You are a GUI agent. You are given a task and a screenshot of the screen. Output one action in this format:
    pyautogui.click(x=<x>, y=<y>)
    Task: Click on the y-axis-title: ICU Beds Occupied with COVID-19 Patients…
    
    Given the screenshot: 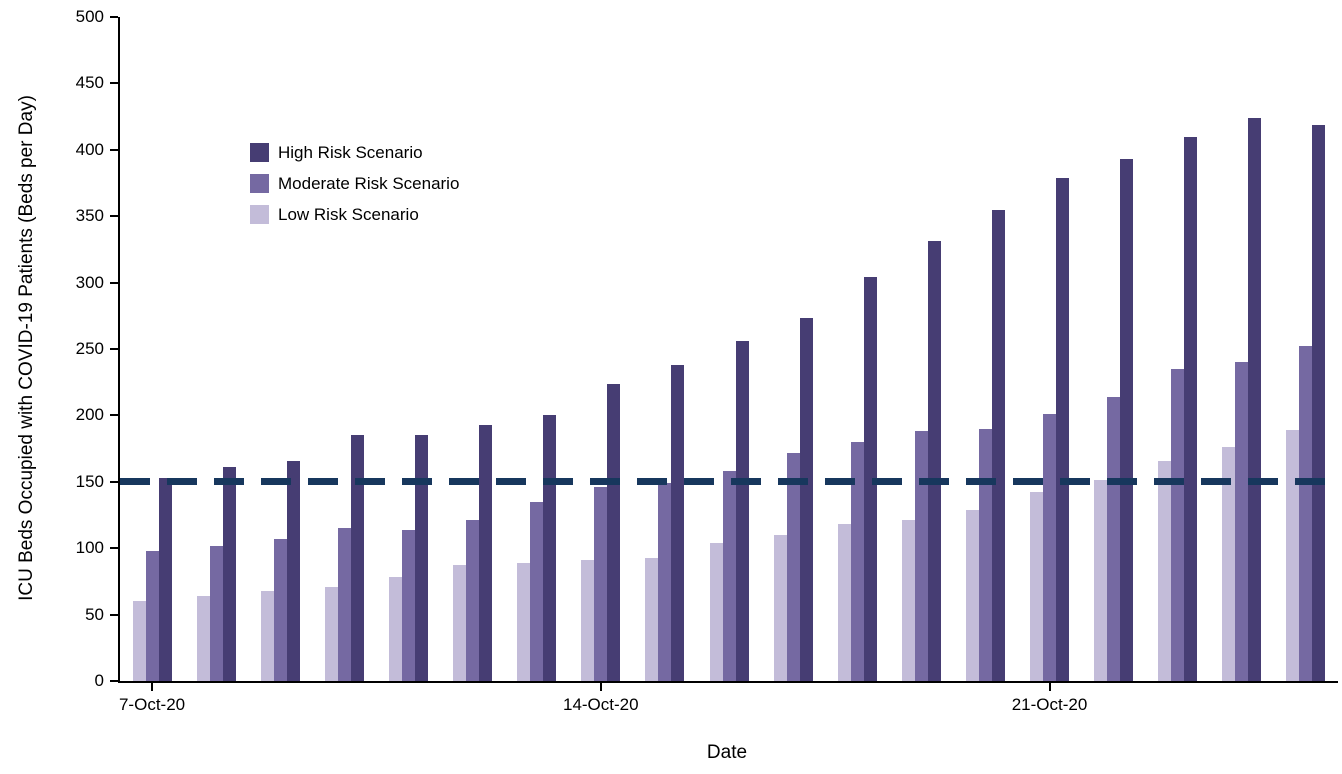 What is the action you would take?
    pyautogui.click(x=26, y=348)
    